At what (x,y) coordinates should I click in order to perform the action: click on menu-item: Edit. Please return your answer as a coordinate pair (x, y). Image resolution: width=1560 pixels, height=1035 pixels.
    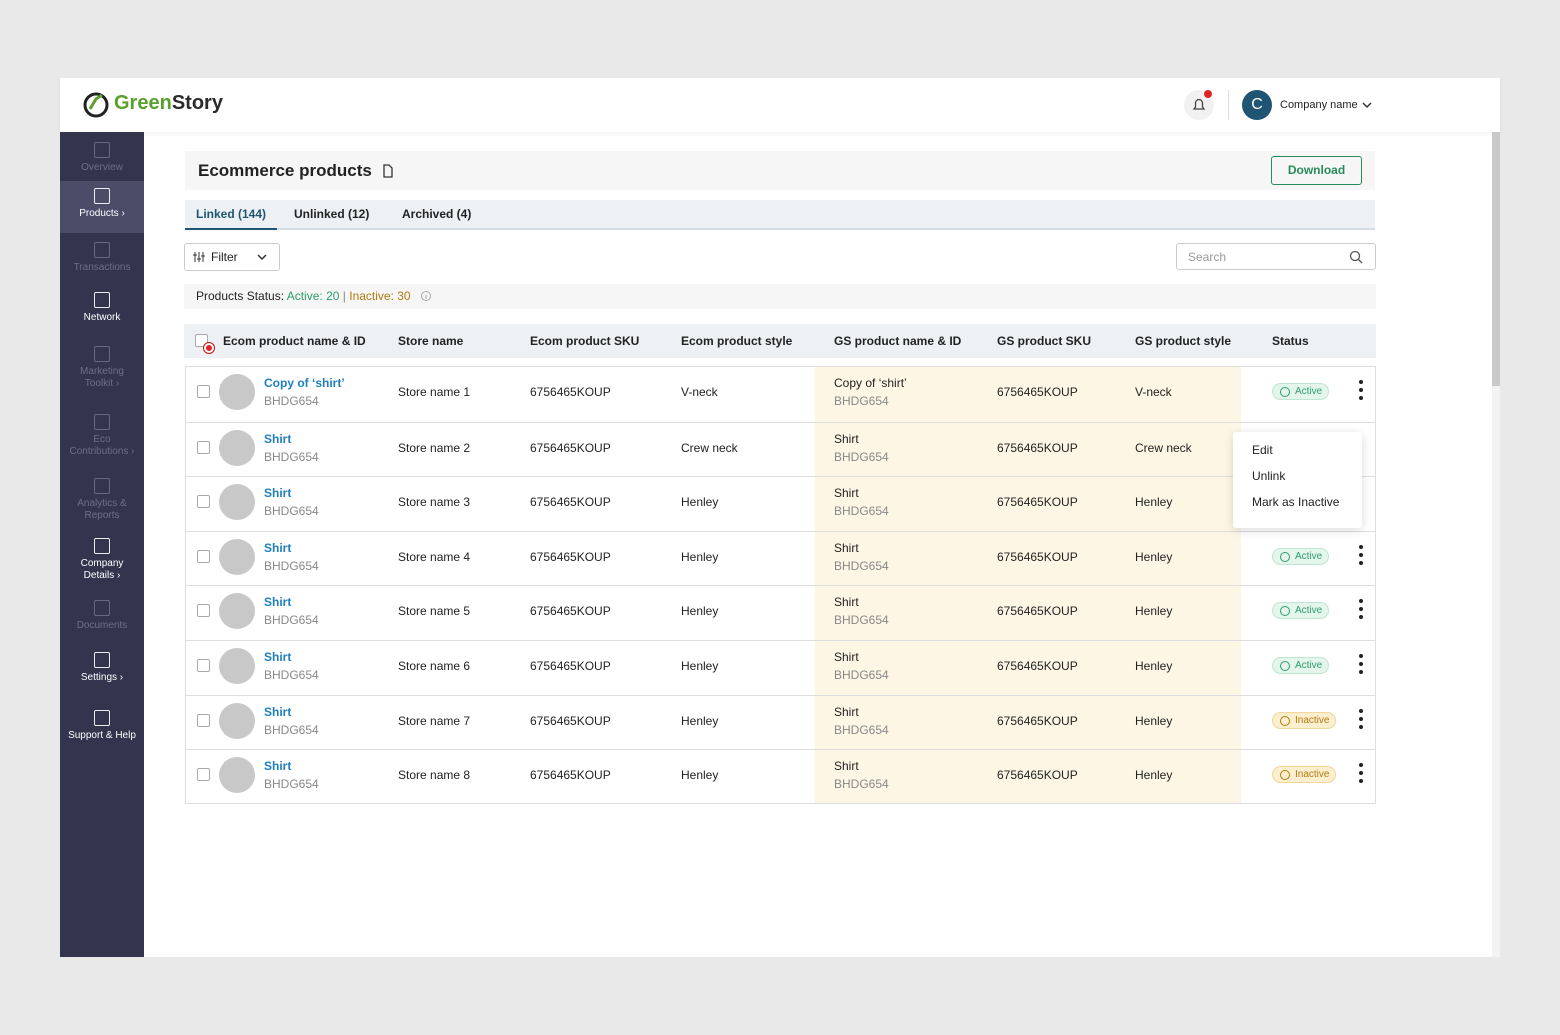
    Looking at the image, I should click on (1262, 450).